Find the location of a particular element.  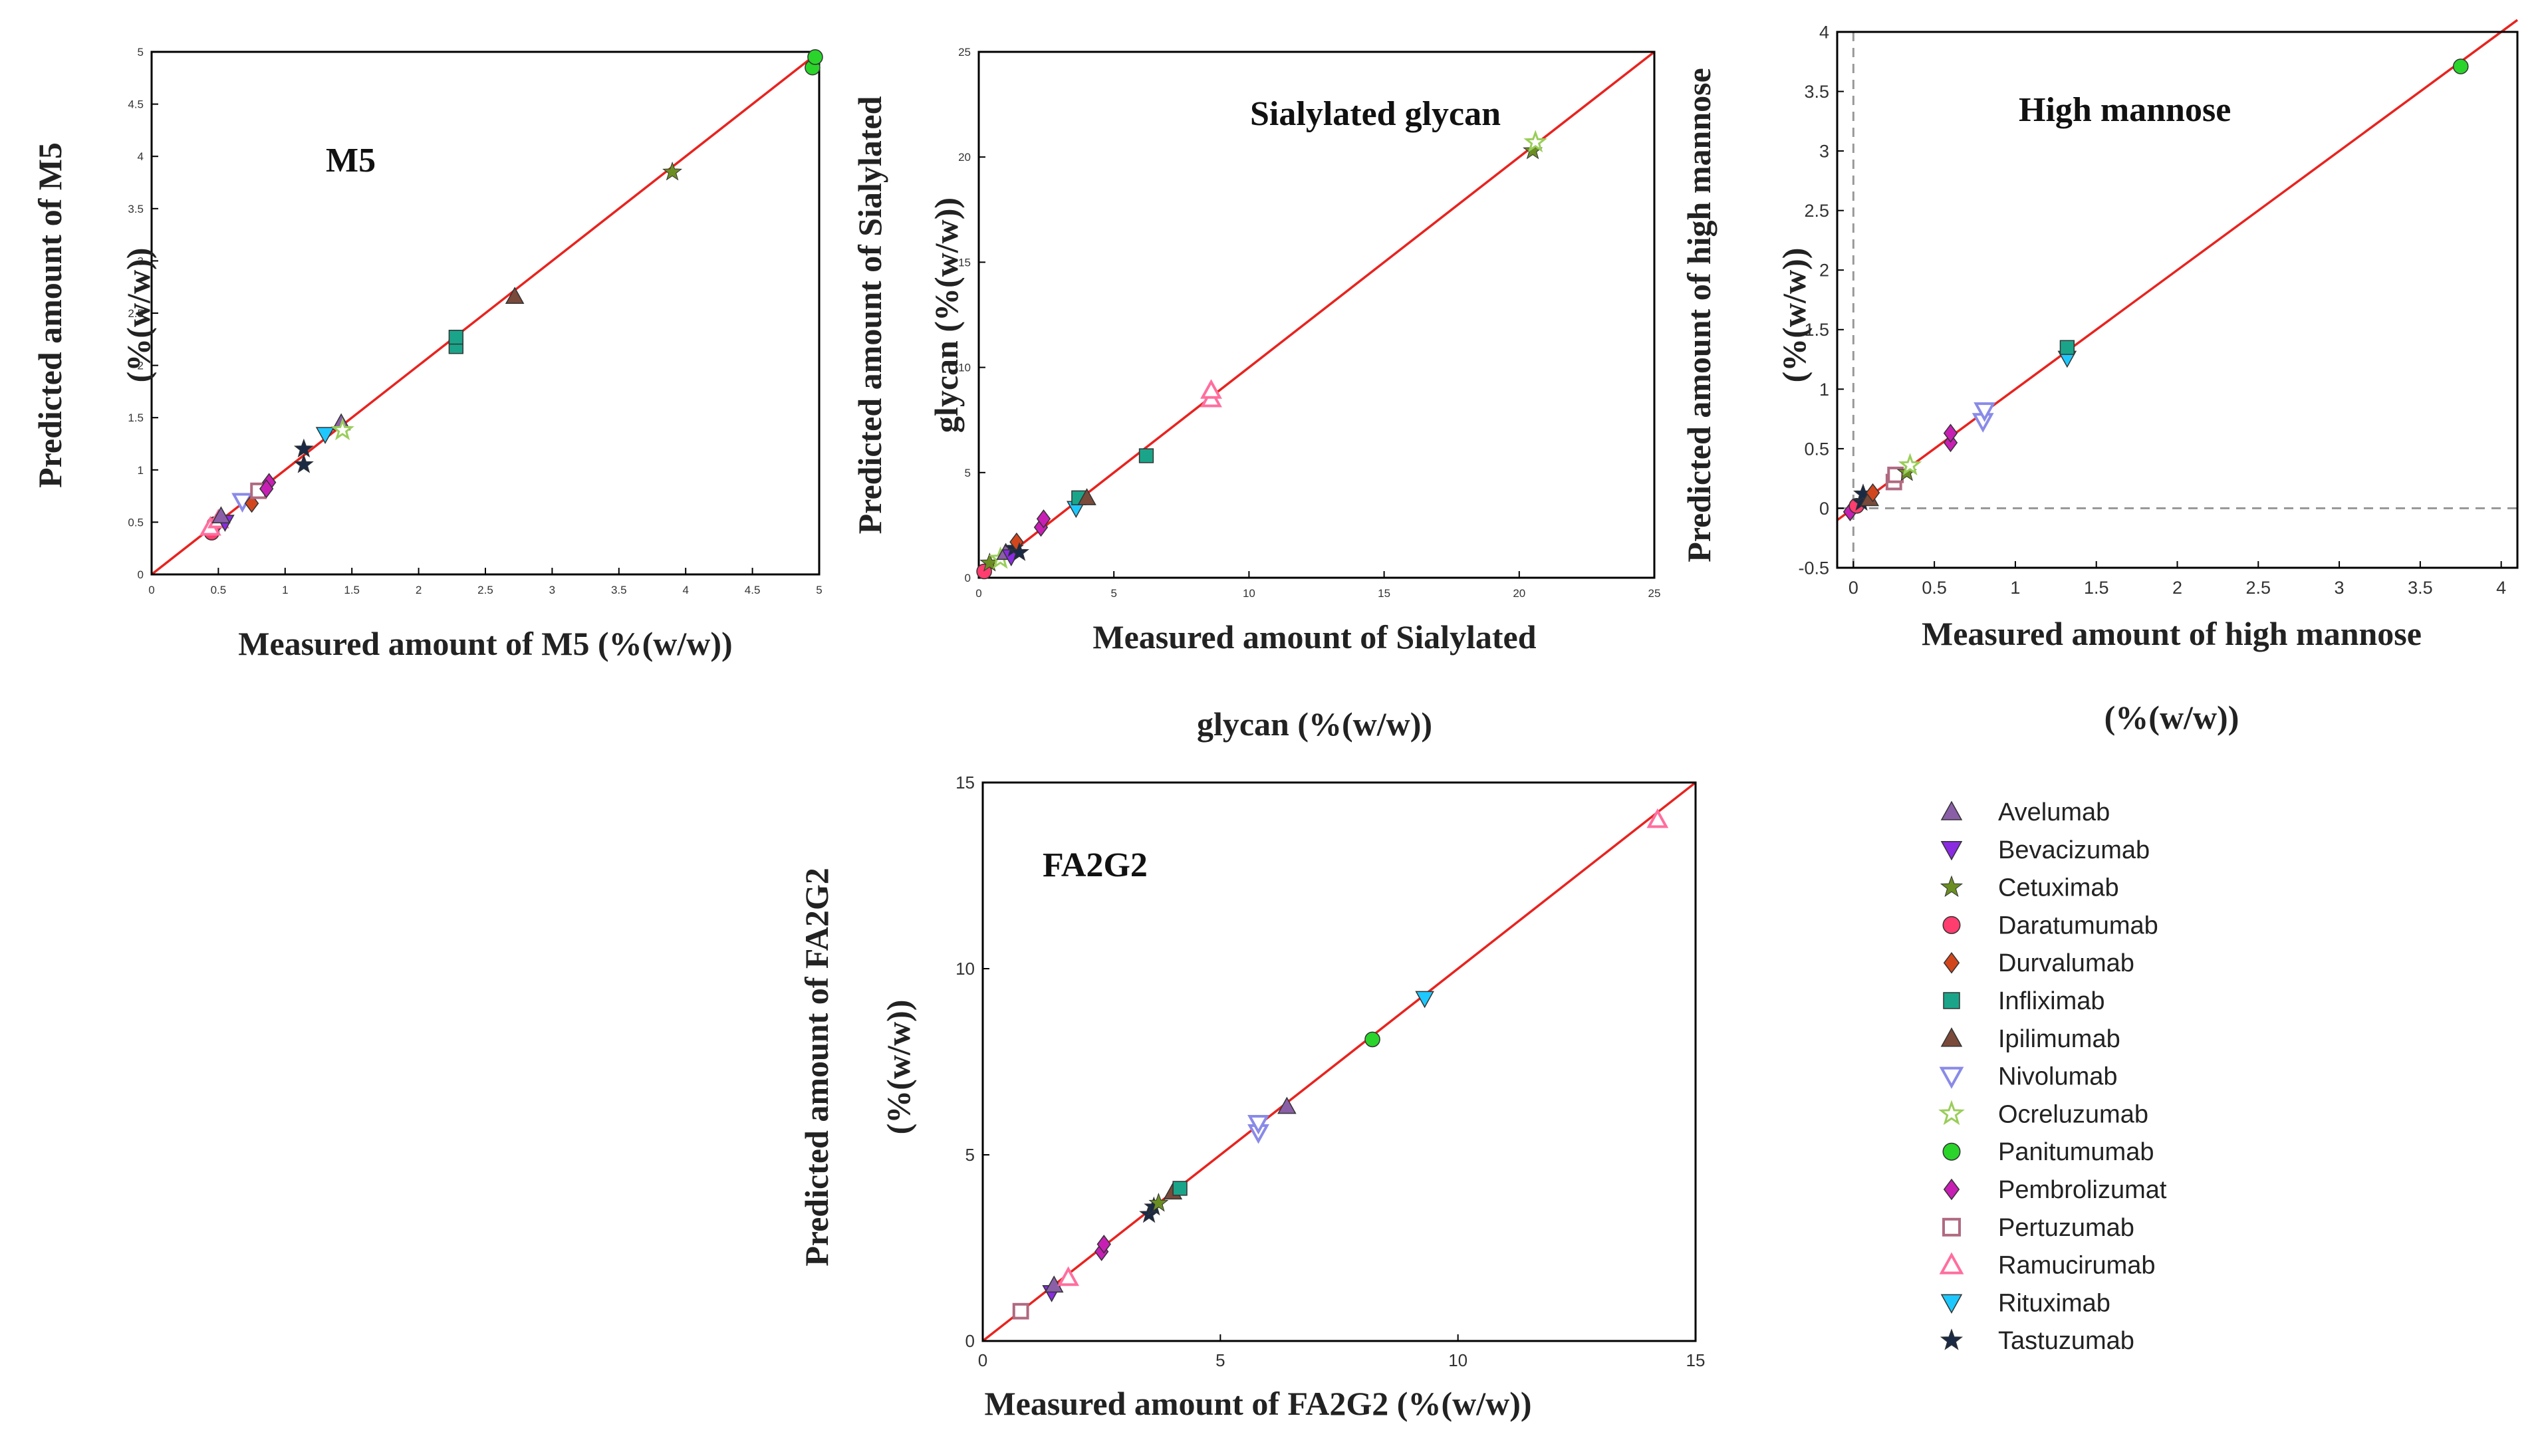

legend-item: Durvalumab is located at coordinates (2038, 963).